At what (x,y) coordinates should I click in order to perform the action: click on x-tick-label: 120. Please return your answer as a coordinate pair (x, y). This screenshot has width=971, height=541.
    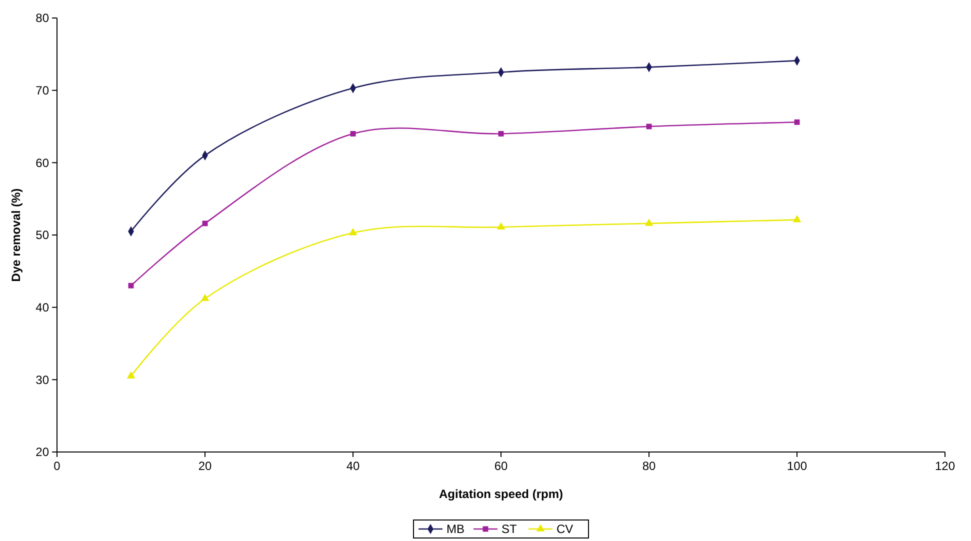
    Looking at the image, I should click on (945, 466).